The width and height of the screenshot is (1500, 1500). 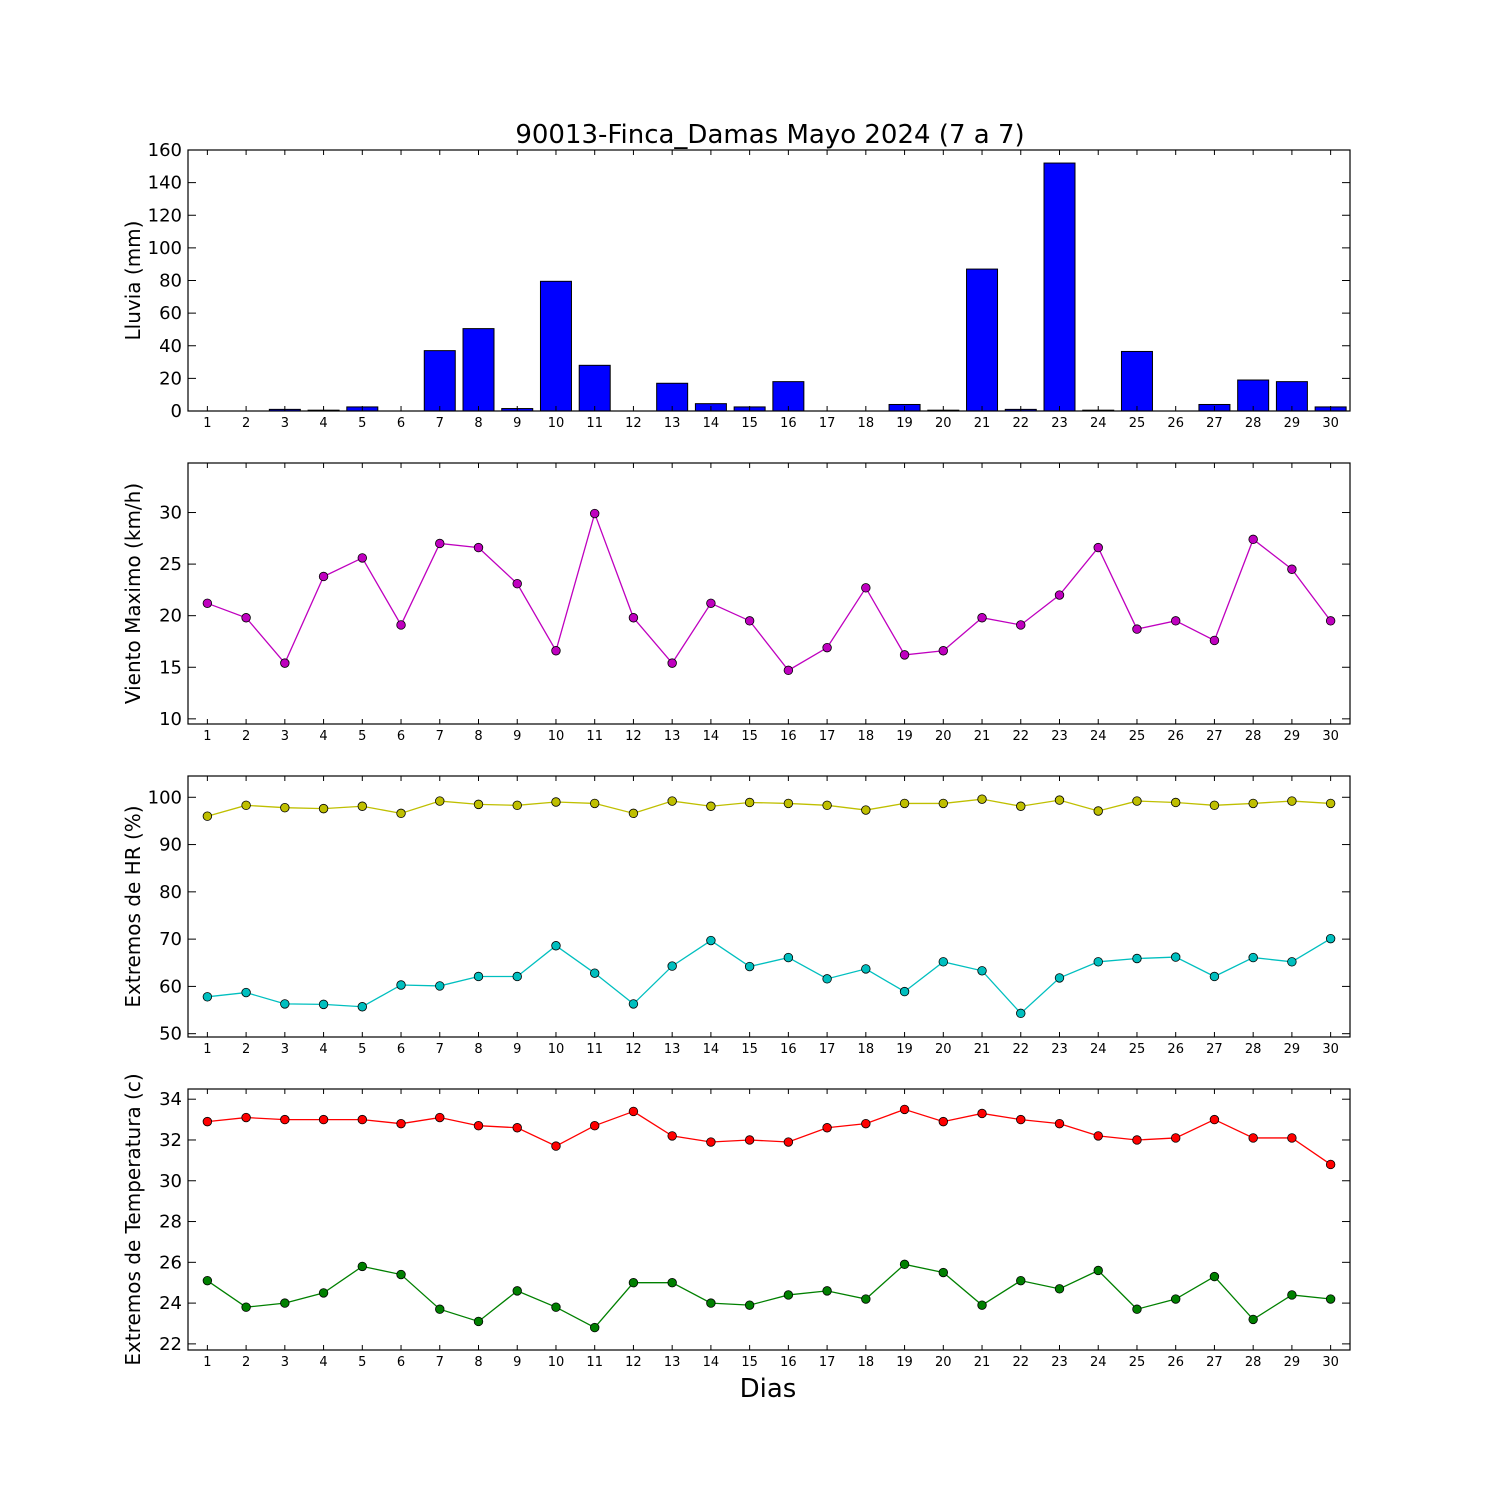 What do you see at coordinates (1020, 736) in the screenshot?
I see `x-tick-label: 22` at bounding box center [1020, 736].